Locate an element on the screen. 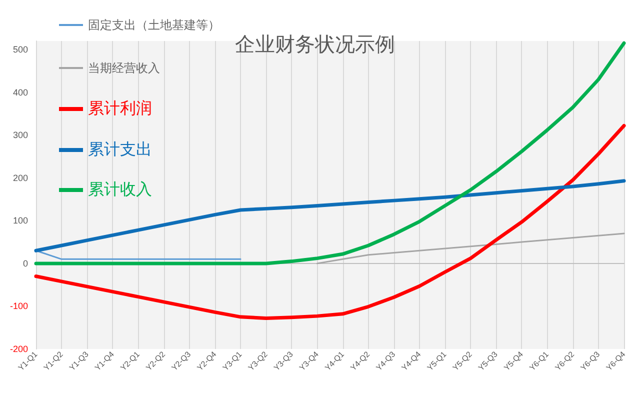 This screenshot has width=640, height=393. legend-label: 累计收入 is located at coordinates (120, 189).